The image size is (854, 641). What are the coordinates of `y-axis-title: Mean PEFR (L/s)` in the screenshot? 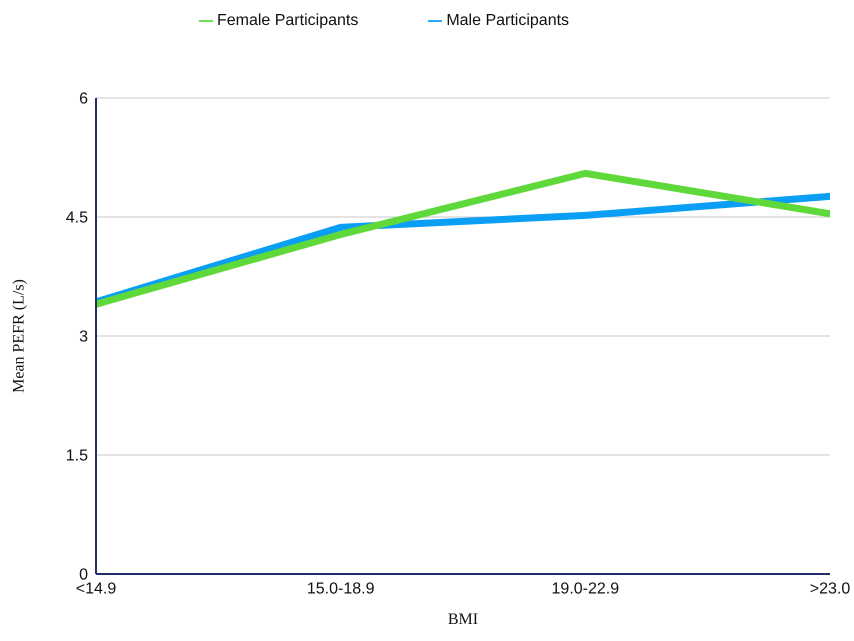 It's located at (19, 336).